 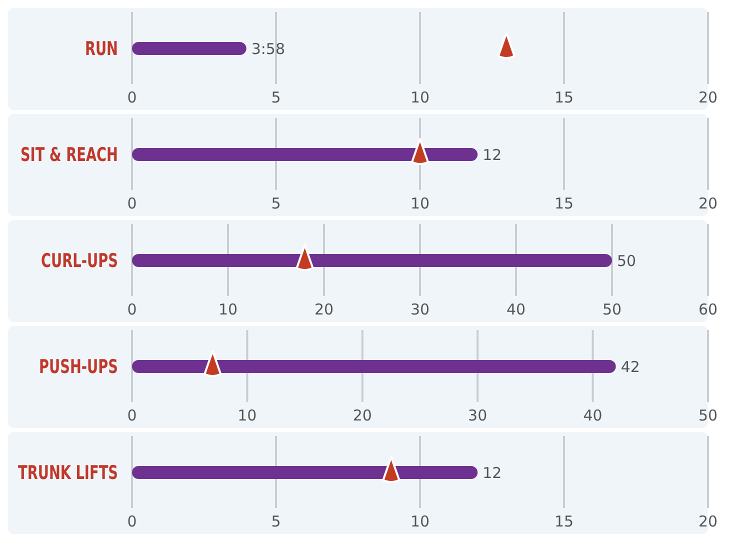 I want to click on y-tick-label: SIT & REACH, so click(x=69, y=155).